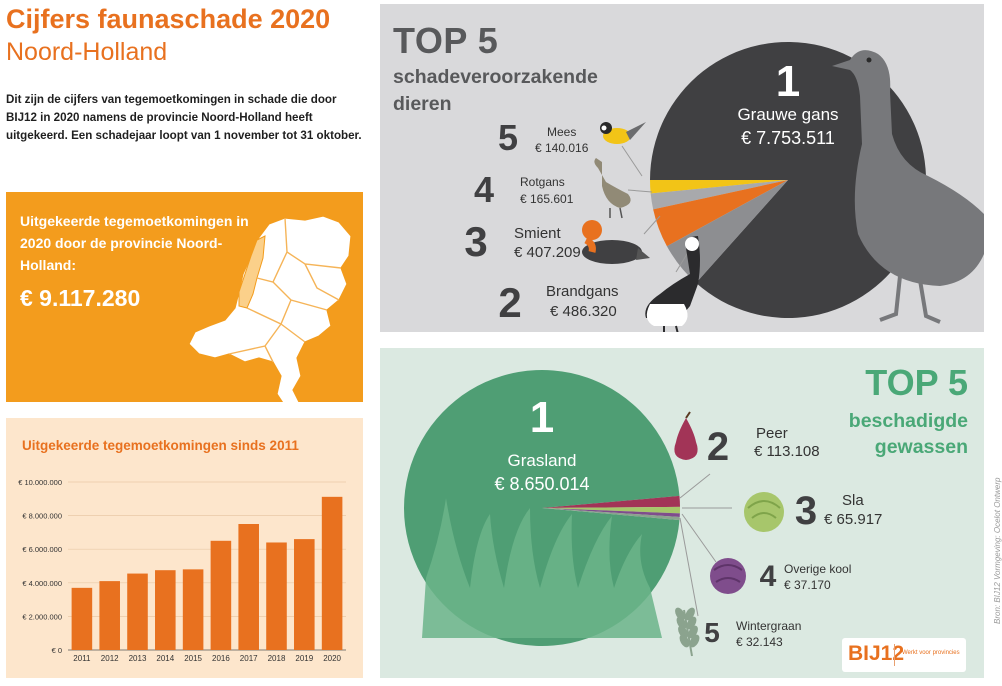 This screenshot has width=1002, height=686. What do you see at coordinates (165, 658) in the screenshot?
I see `x-tick-label: 2014` at bounding box center [165, 658].